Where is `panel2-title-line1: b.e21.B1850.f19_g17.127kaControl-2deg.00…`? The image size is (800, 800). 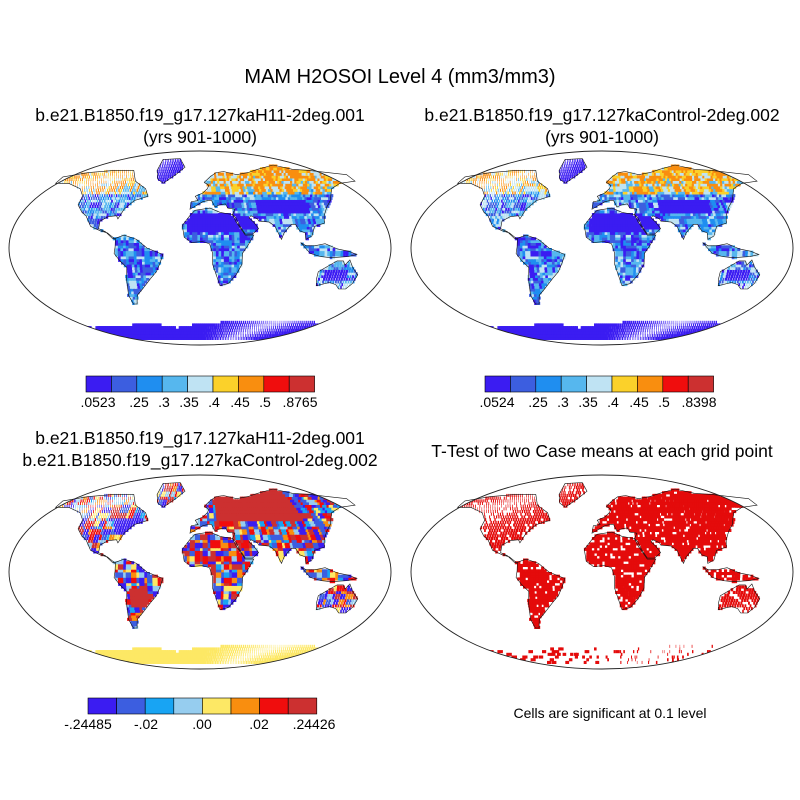 panel2-title-line1: b.e21.B1850.f19_g17.127kaControl-2deg.00… is located at coordinates (602, 115).